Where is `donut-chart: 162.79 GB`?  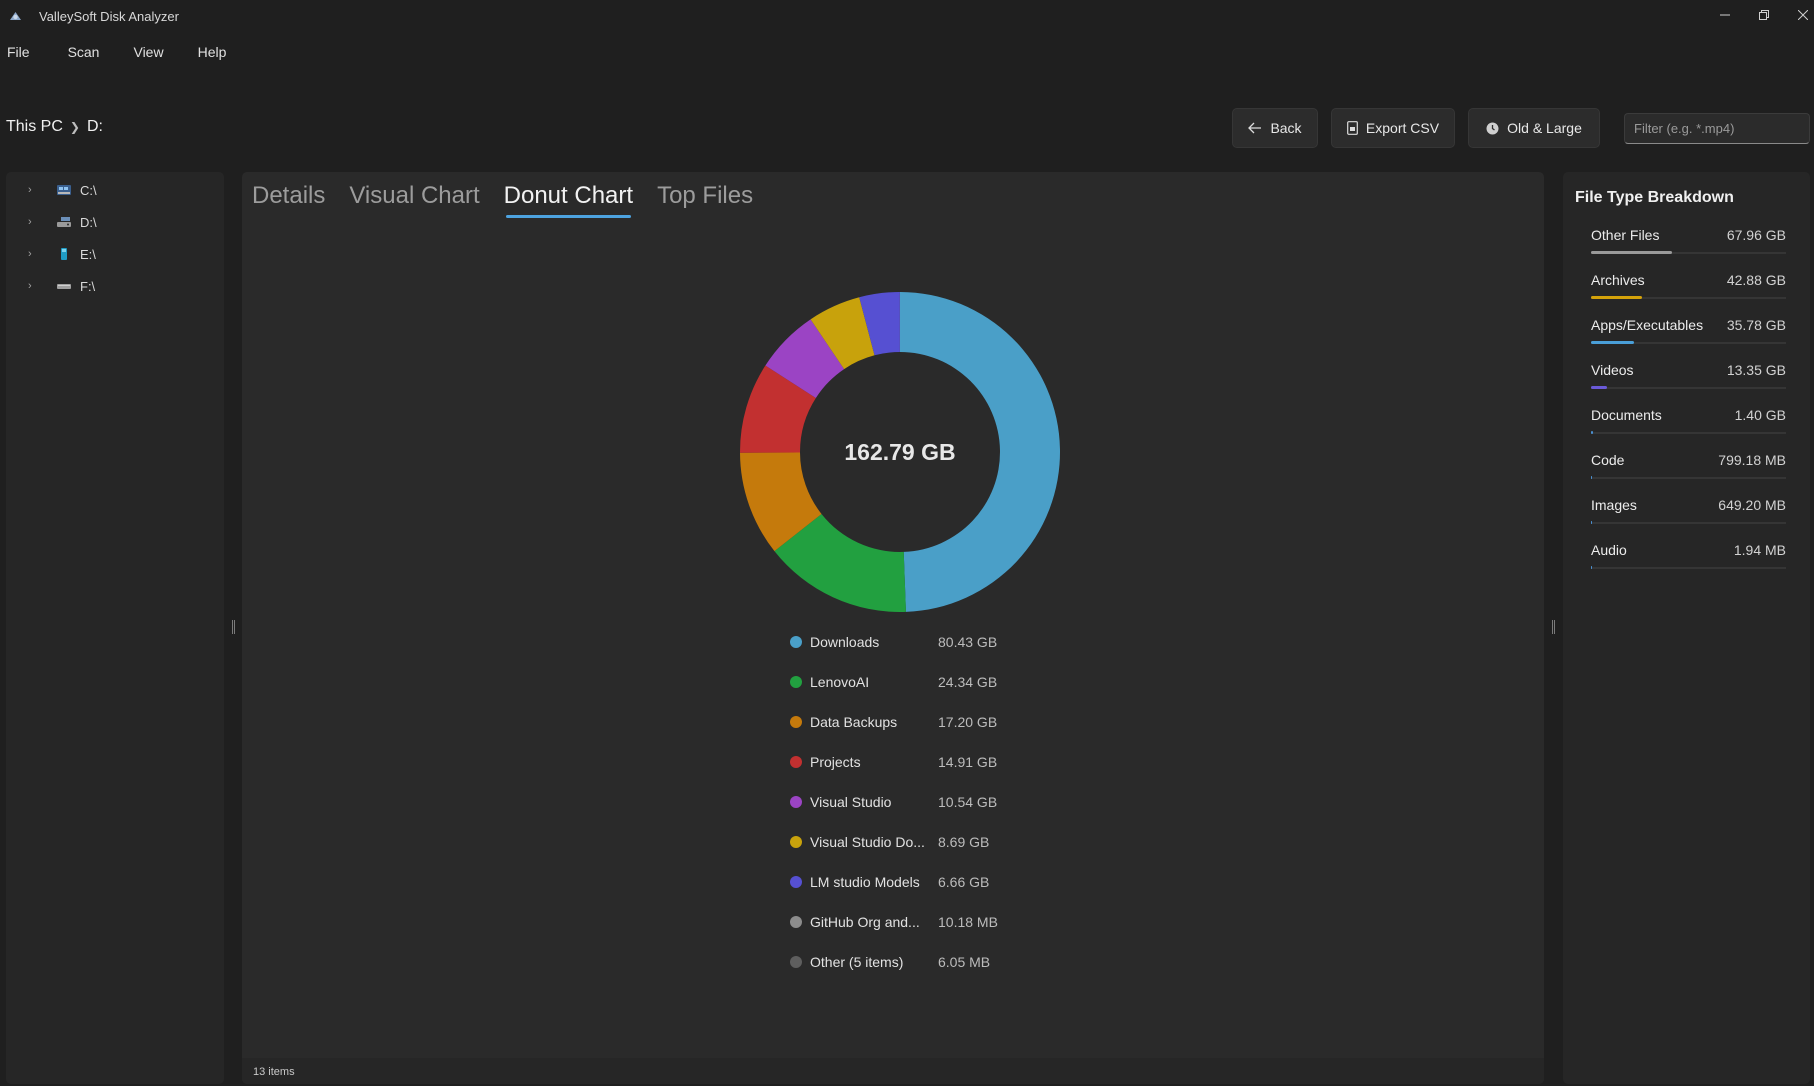 donut-chart: 162.79 GB is located at coordinates (900, 452).